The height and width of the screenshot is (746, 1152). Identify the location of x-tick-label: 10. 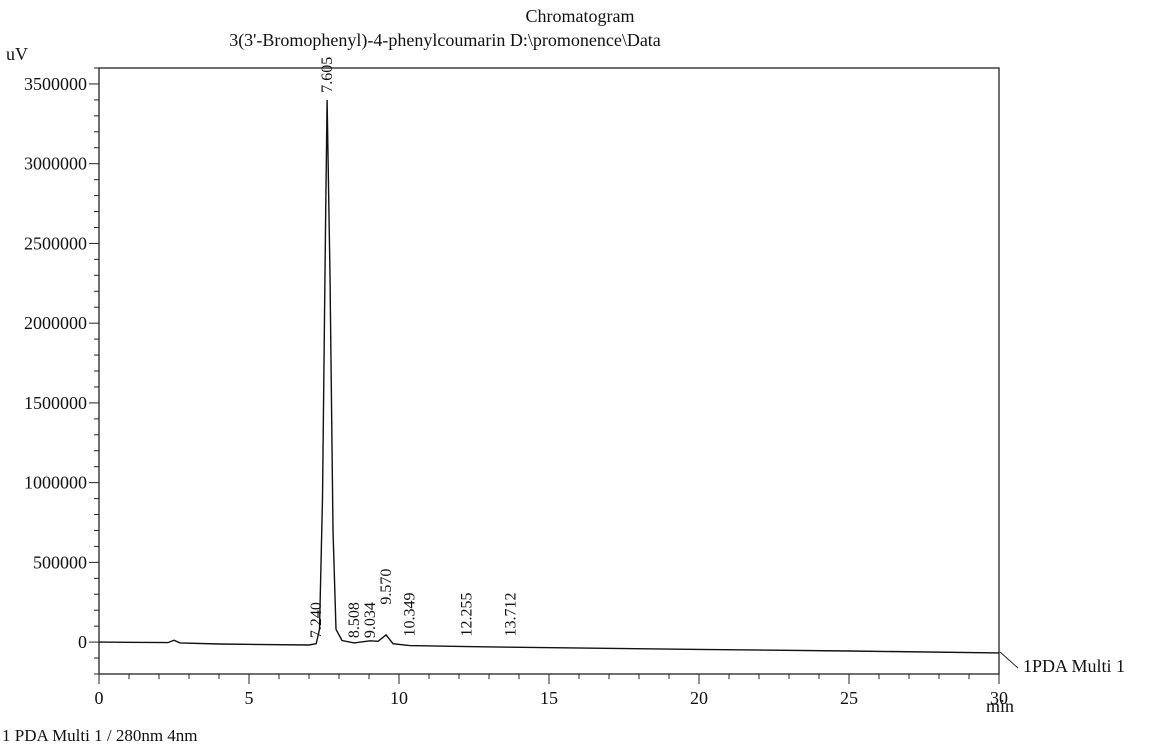
(399, 698).